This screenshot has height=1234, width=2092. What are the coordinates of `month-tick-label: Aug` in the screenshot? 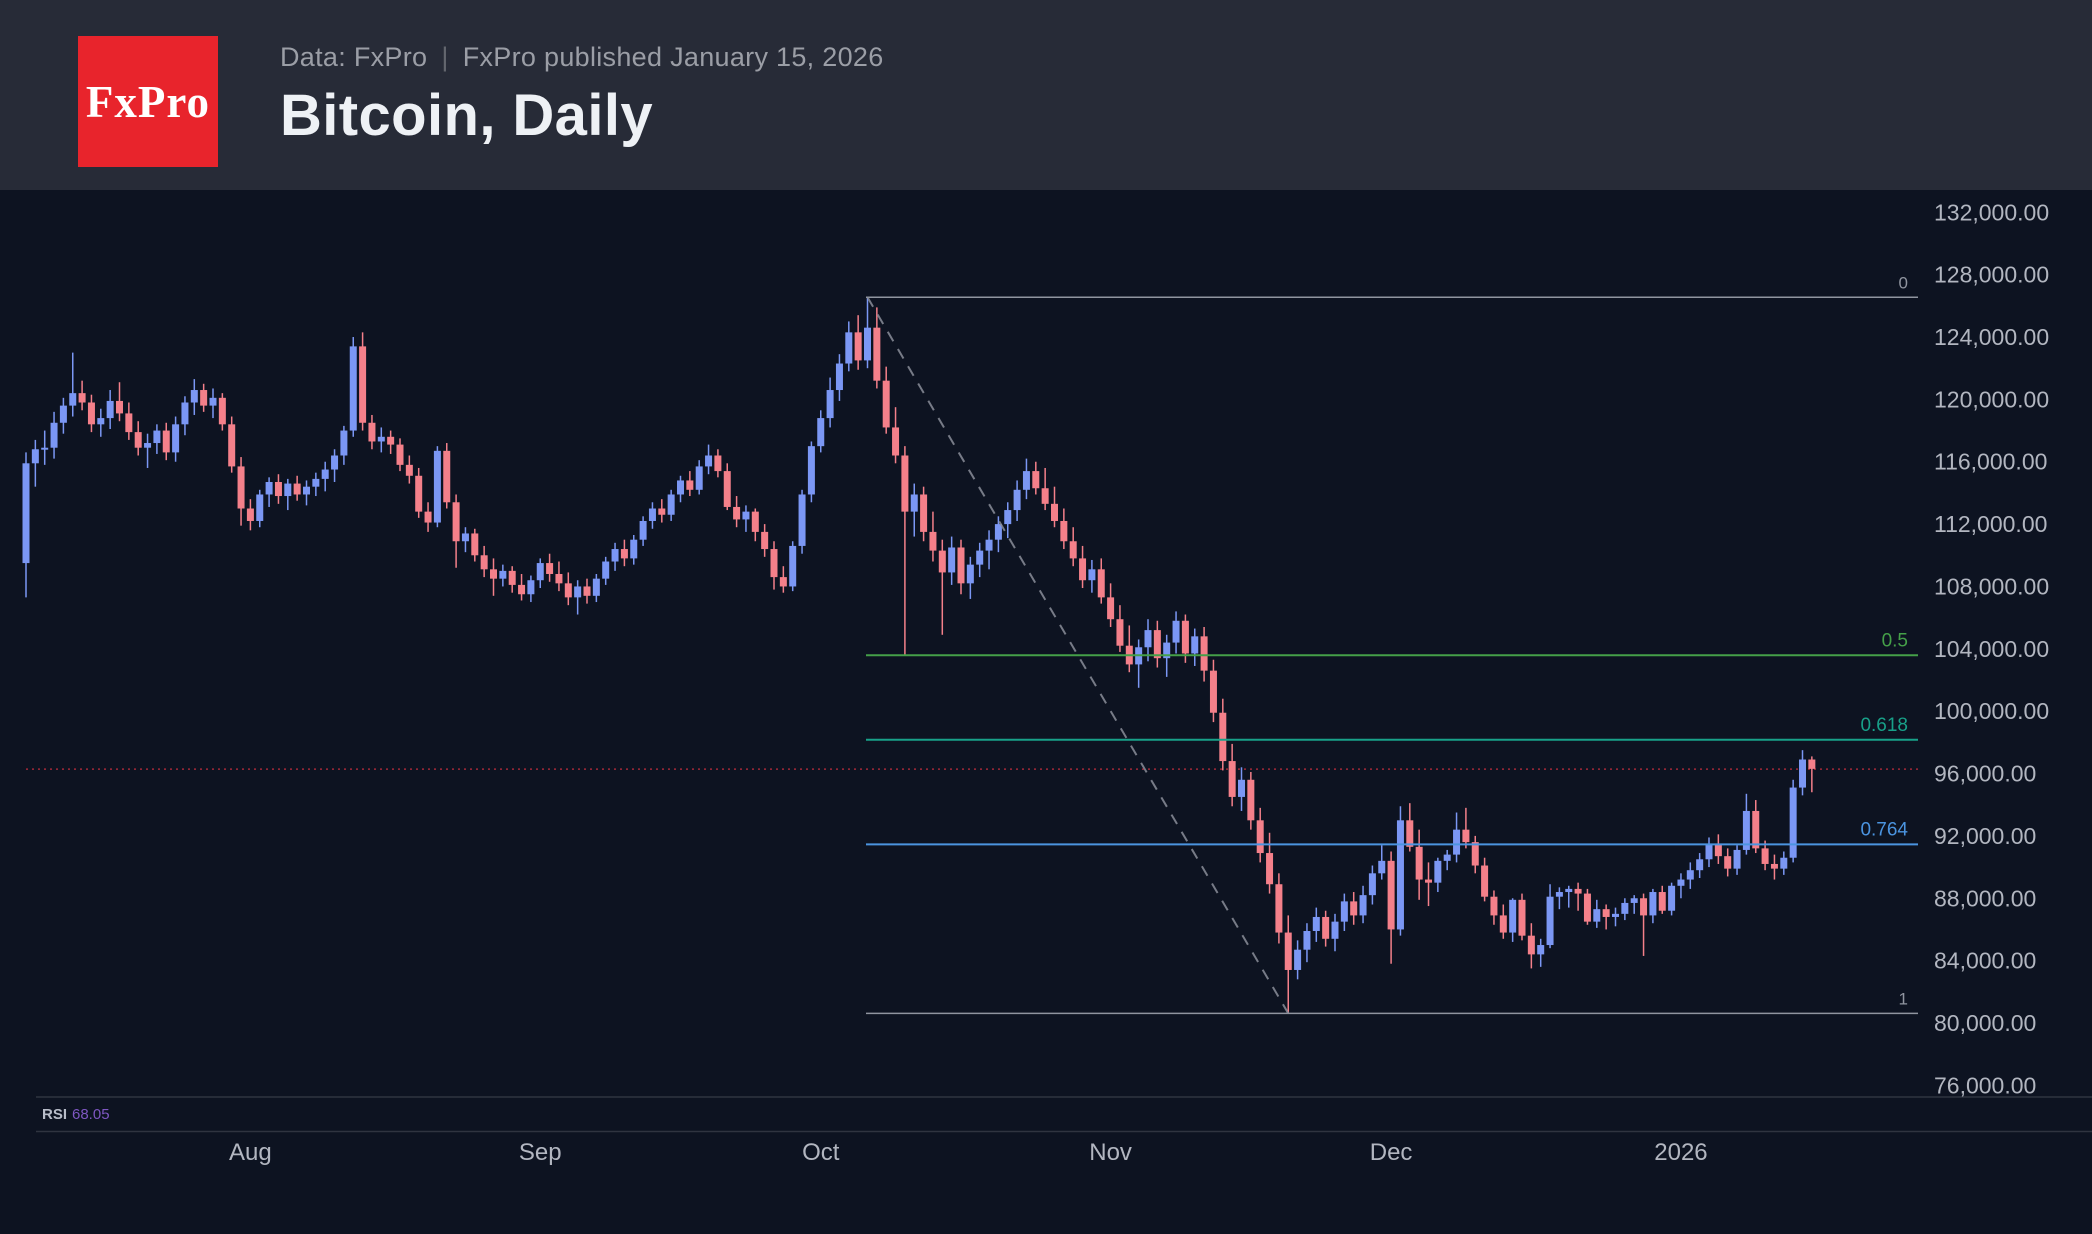 It's located at (250, 1152).